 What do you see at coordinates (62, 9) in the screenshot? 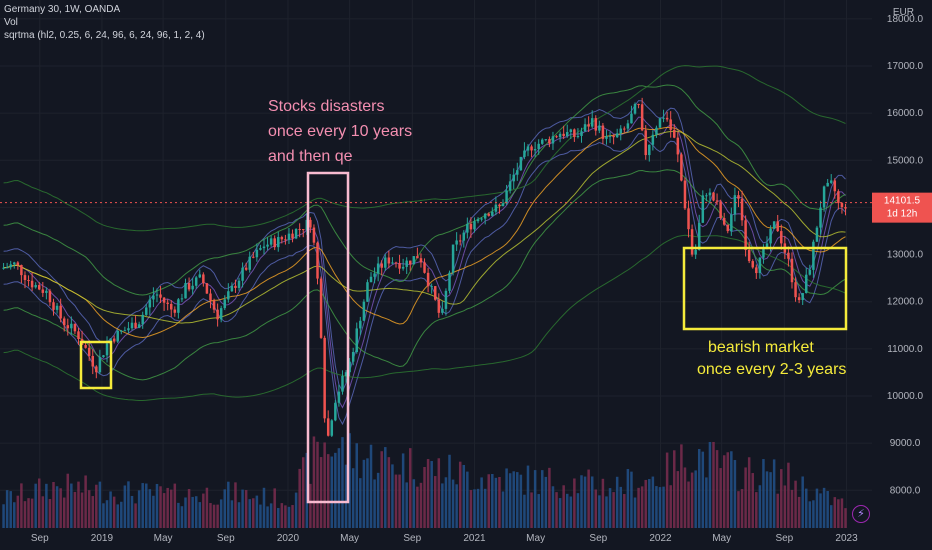
I see `symbol-title: Germany 30, 1W, OANDA` at bounding box center [62, 9].